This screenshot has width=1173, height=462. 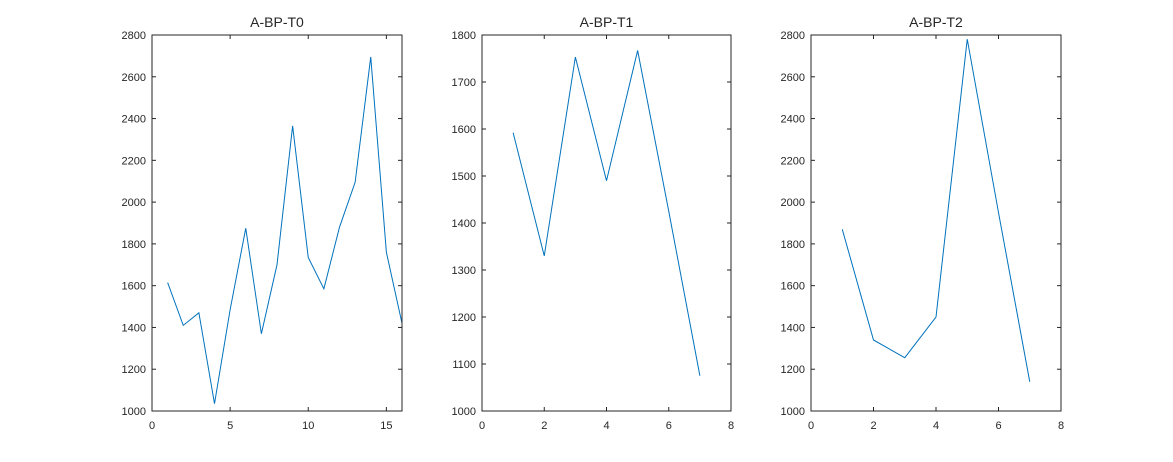 I want to click on chart-title: A-BP-T1, so click(x=607, y=22).